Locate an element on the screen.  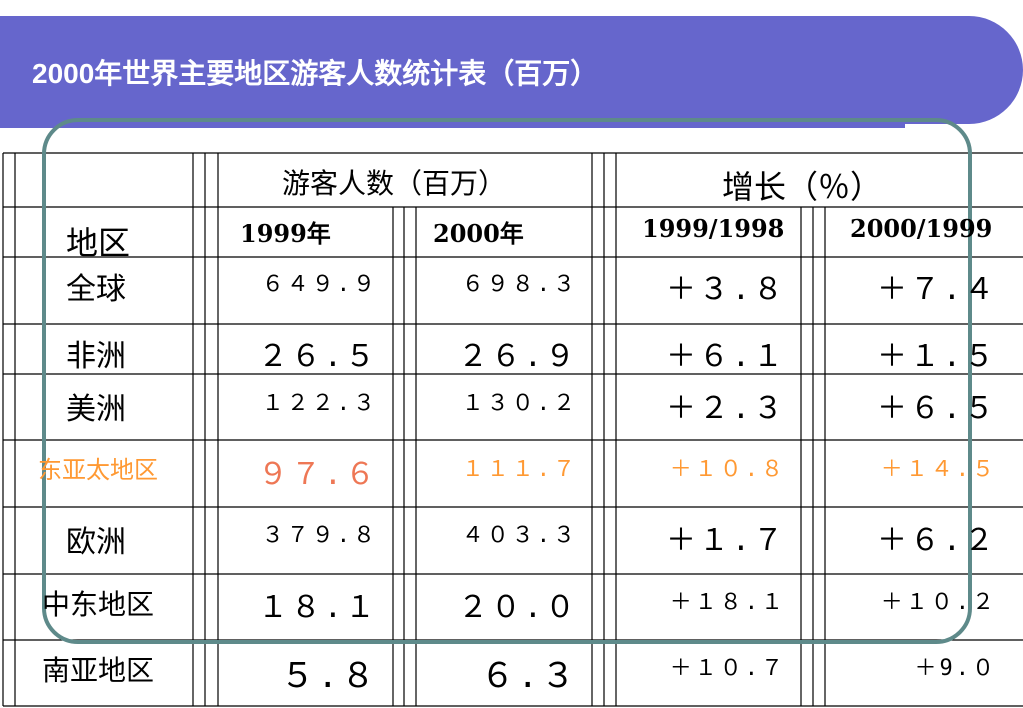
table-cell: ＋１.５ is located at coordinates (936, 356).